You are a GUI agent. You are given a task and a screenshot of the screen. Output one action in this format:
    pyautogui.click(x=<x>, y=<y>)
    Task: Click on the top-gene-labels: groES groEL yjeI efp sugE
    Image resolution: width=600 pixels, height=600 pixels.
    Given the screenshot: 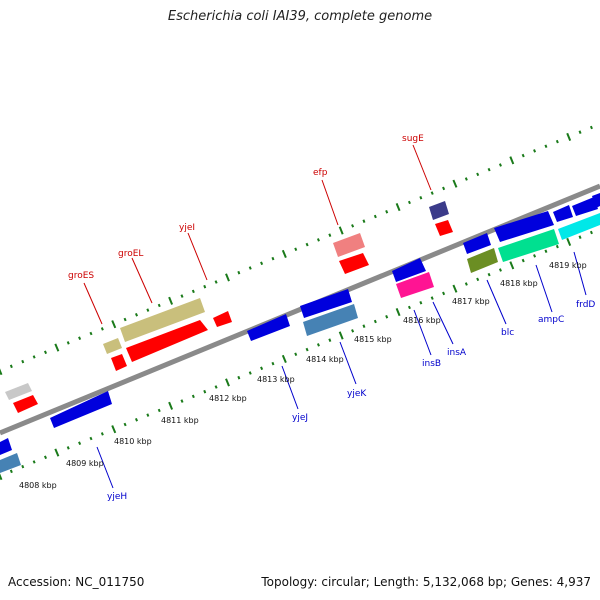 What is the action you would take?
    pyautogui.click(x=246, y=207)
    